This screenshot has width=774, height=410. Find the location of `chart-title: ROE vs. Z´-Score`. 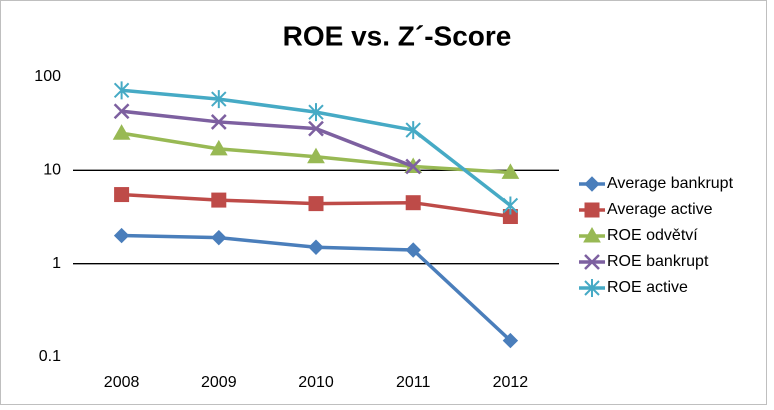

chart-title: ROE vs. Z´-Score is located at coordinates (397, 35).